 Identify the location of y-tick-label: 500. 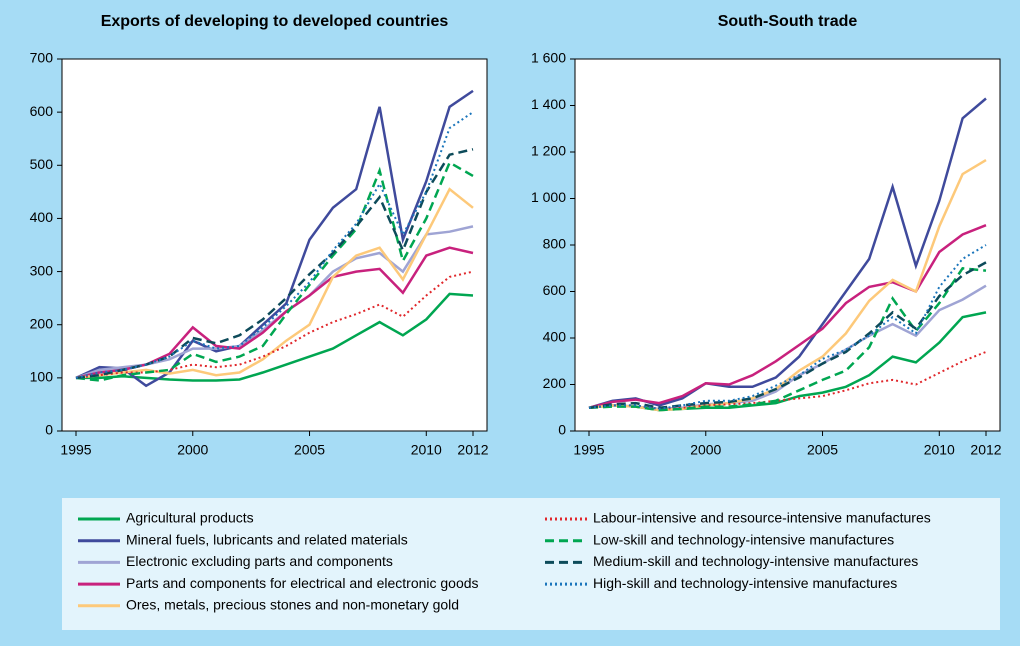
(42, 164).